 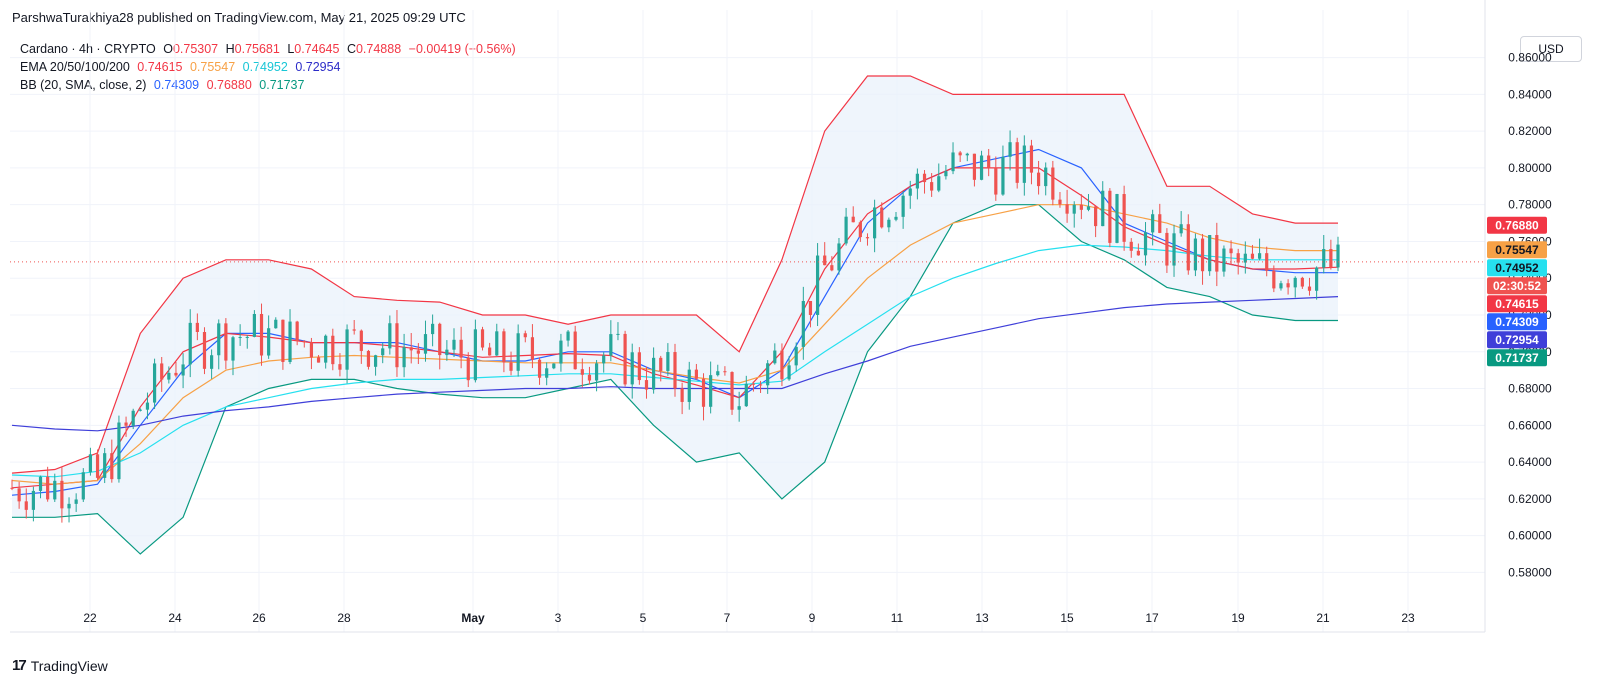 I want to click on x-tick-label: 26, so click(x=259, y=618).